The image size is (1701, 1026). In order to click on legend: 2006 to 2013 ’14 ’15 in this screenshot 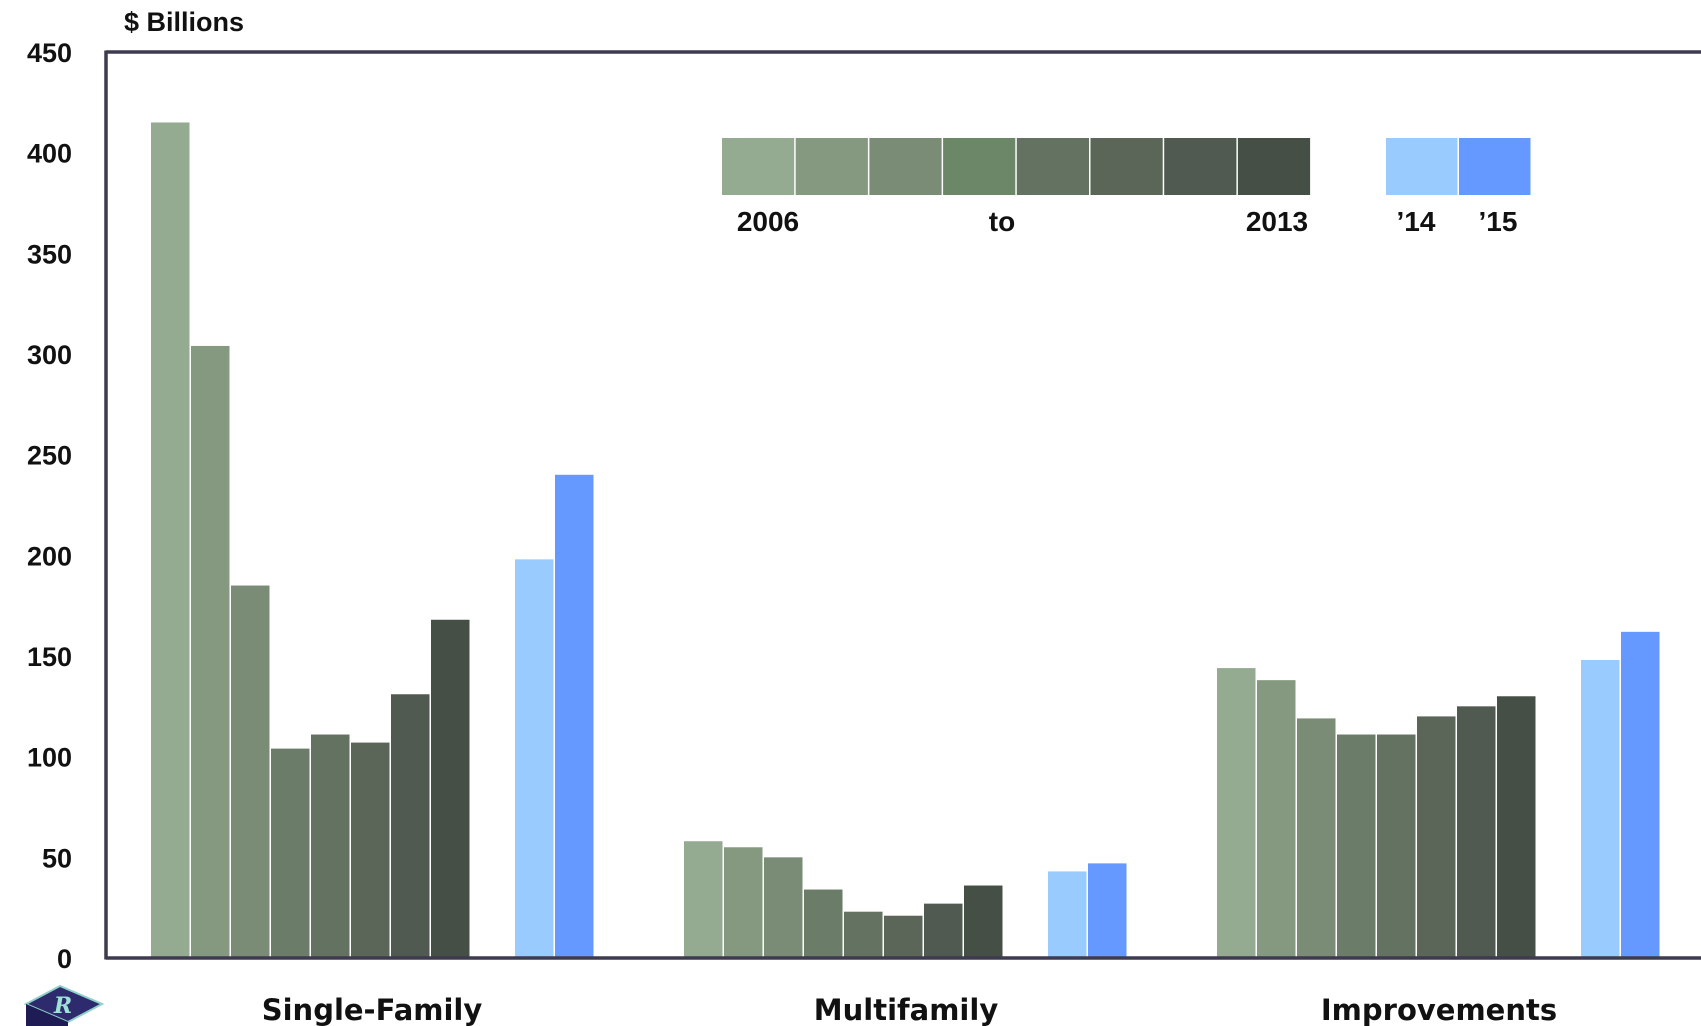, I will do `click(1126, 187)`.